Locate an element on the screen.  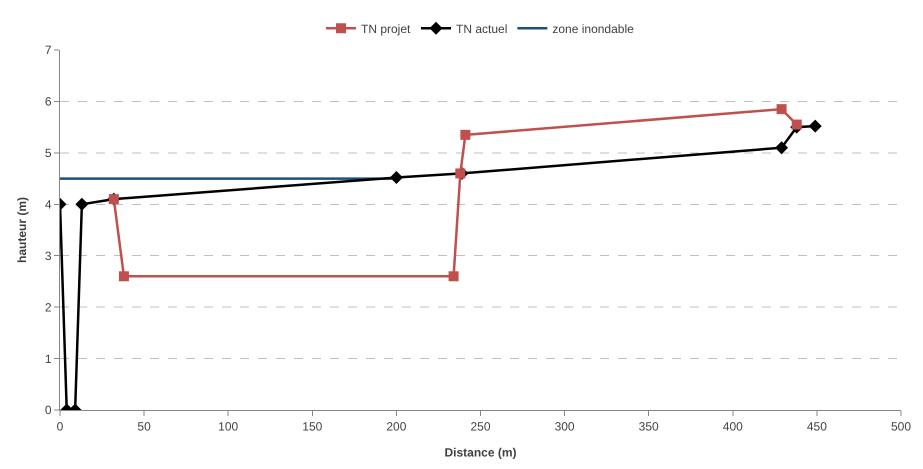
y-tick-label: 3 is located at coordinates (48, 255).